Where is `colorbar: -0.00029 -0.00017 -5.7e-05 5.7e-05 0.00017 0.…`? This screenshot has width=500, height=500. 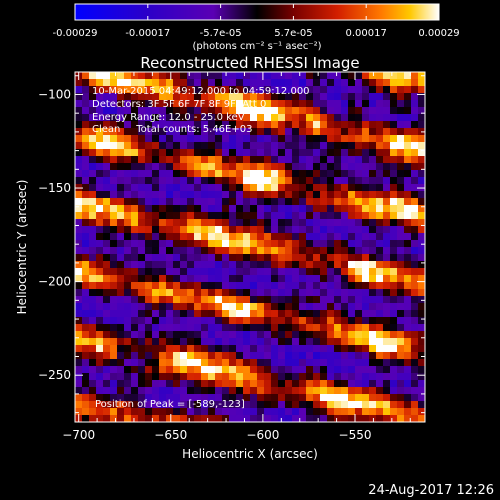
colorbar: -0.00029 -0.00017 -5.7e-05 5.7e-05 0.00017 0.… is located at coordinates (256, 27).